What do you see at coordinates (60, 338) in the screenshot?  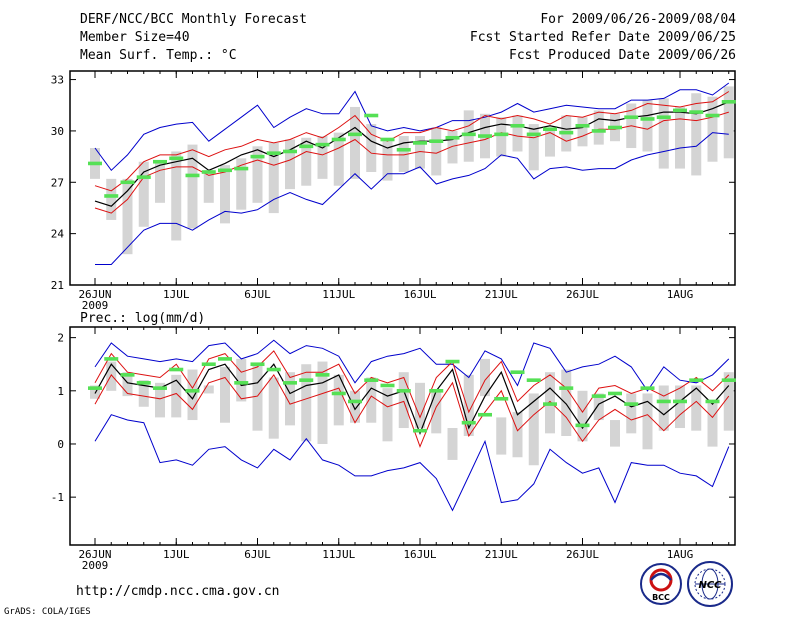 I see `prec-ytick-label: 2` at bounding box center [60, 338].